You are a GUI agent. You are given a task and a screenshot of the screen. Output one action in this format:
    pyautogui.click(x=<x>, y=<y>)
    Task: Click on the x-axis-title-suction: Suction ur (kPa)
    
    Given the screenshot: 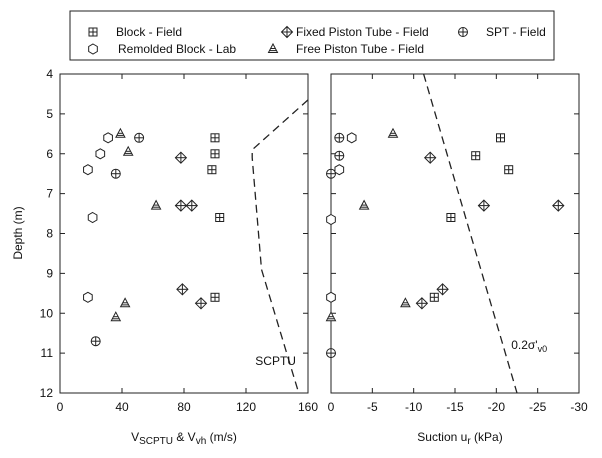 What is the action you would take?
    pyautogui.click(x=459, y=438)
    